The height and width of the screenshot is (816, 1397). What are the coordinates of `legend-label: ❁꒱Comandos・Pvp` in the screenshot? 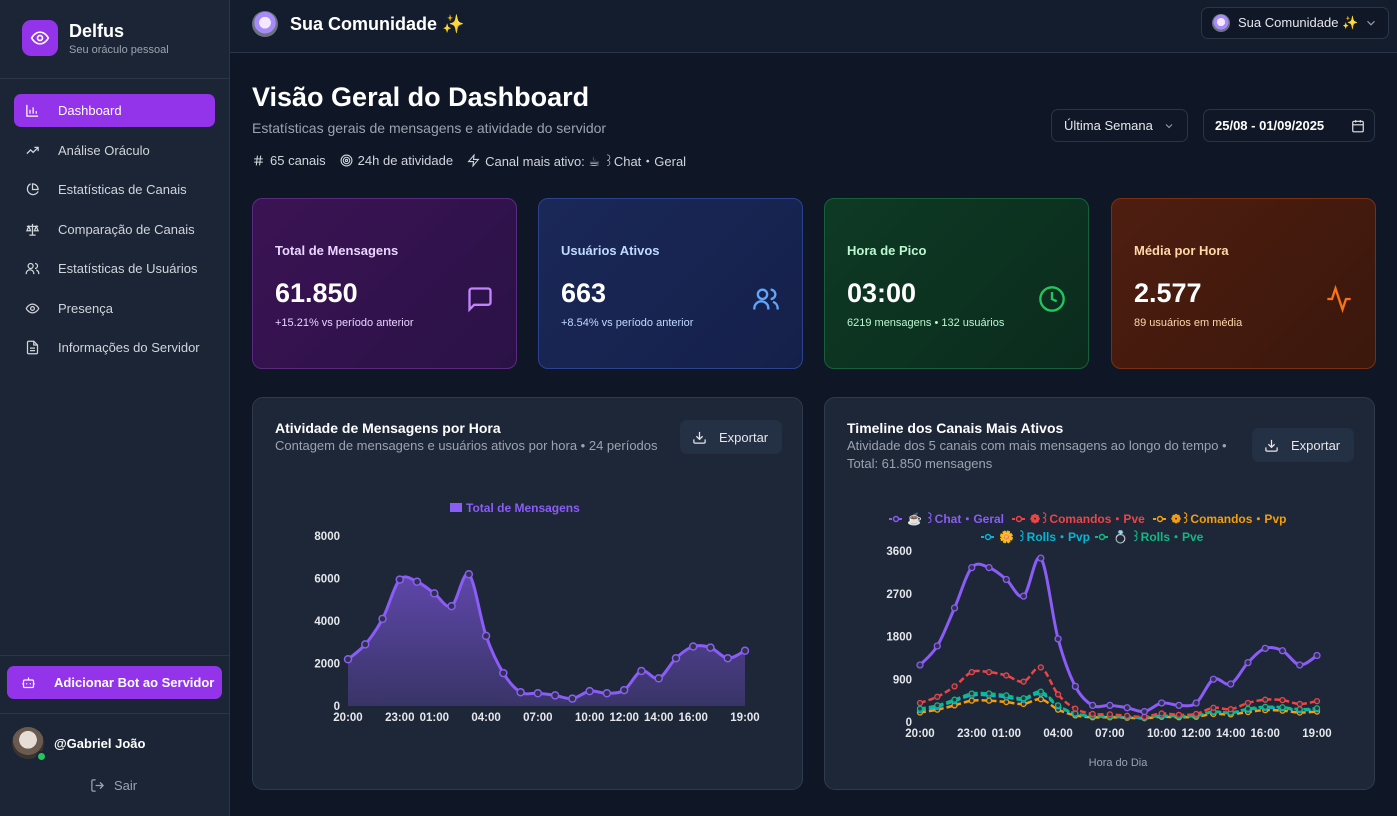 It's located at (1228, 519).